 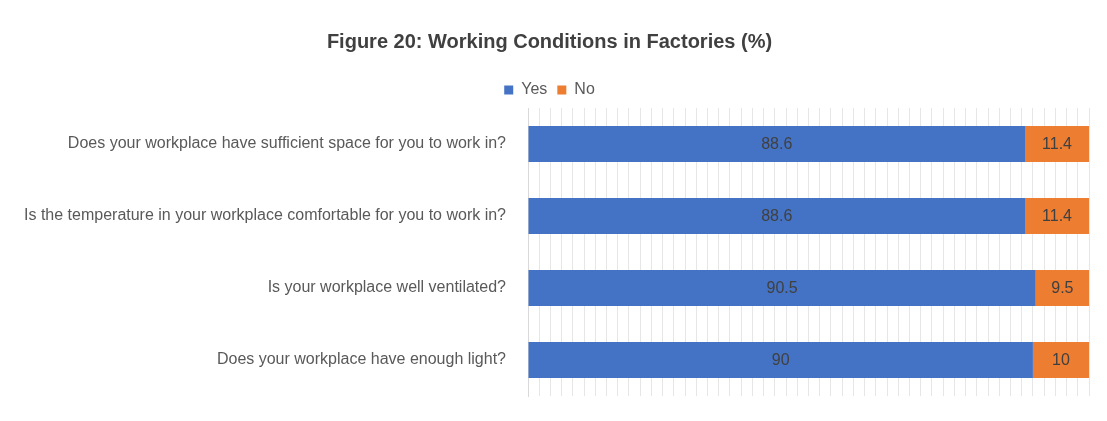 I want to click on data-label: 90, so click(x=780, y=360).